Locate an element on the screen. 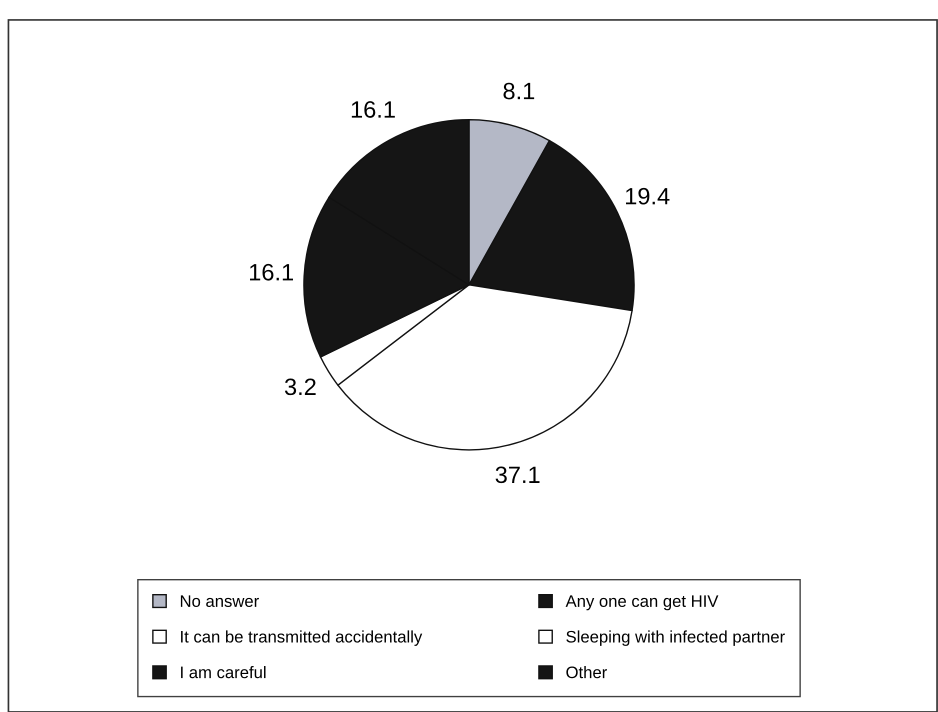 This screenshot has width=938, height=712. legend-label: I am careful is located at coordinates (223, 672).